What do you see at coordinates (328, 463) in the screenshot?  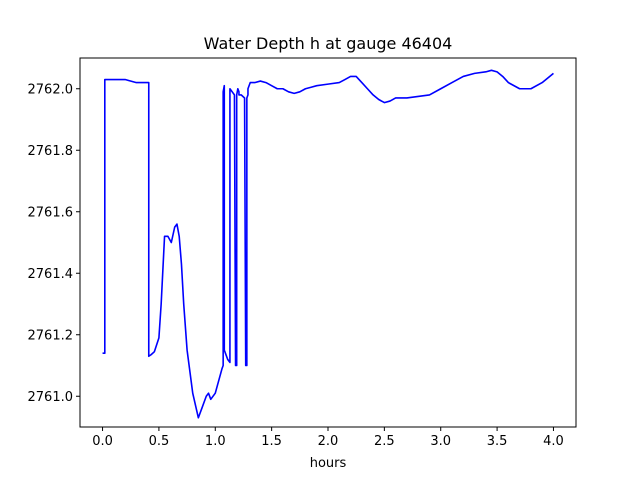 I see `x-axis-title: hours` at bounding box center [328, 463].